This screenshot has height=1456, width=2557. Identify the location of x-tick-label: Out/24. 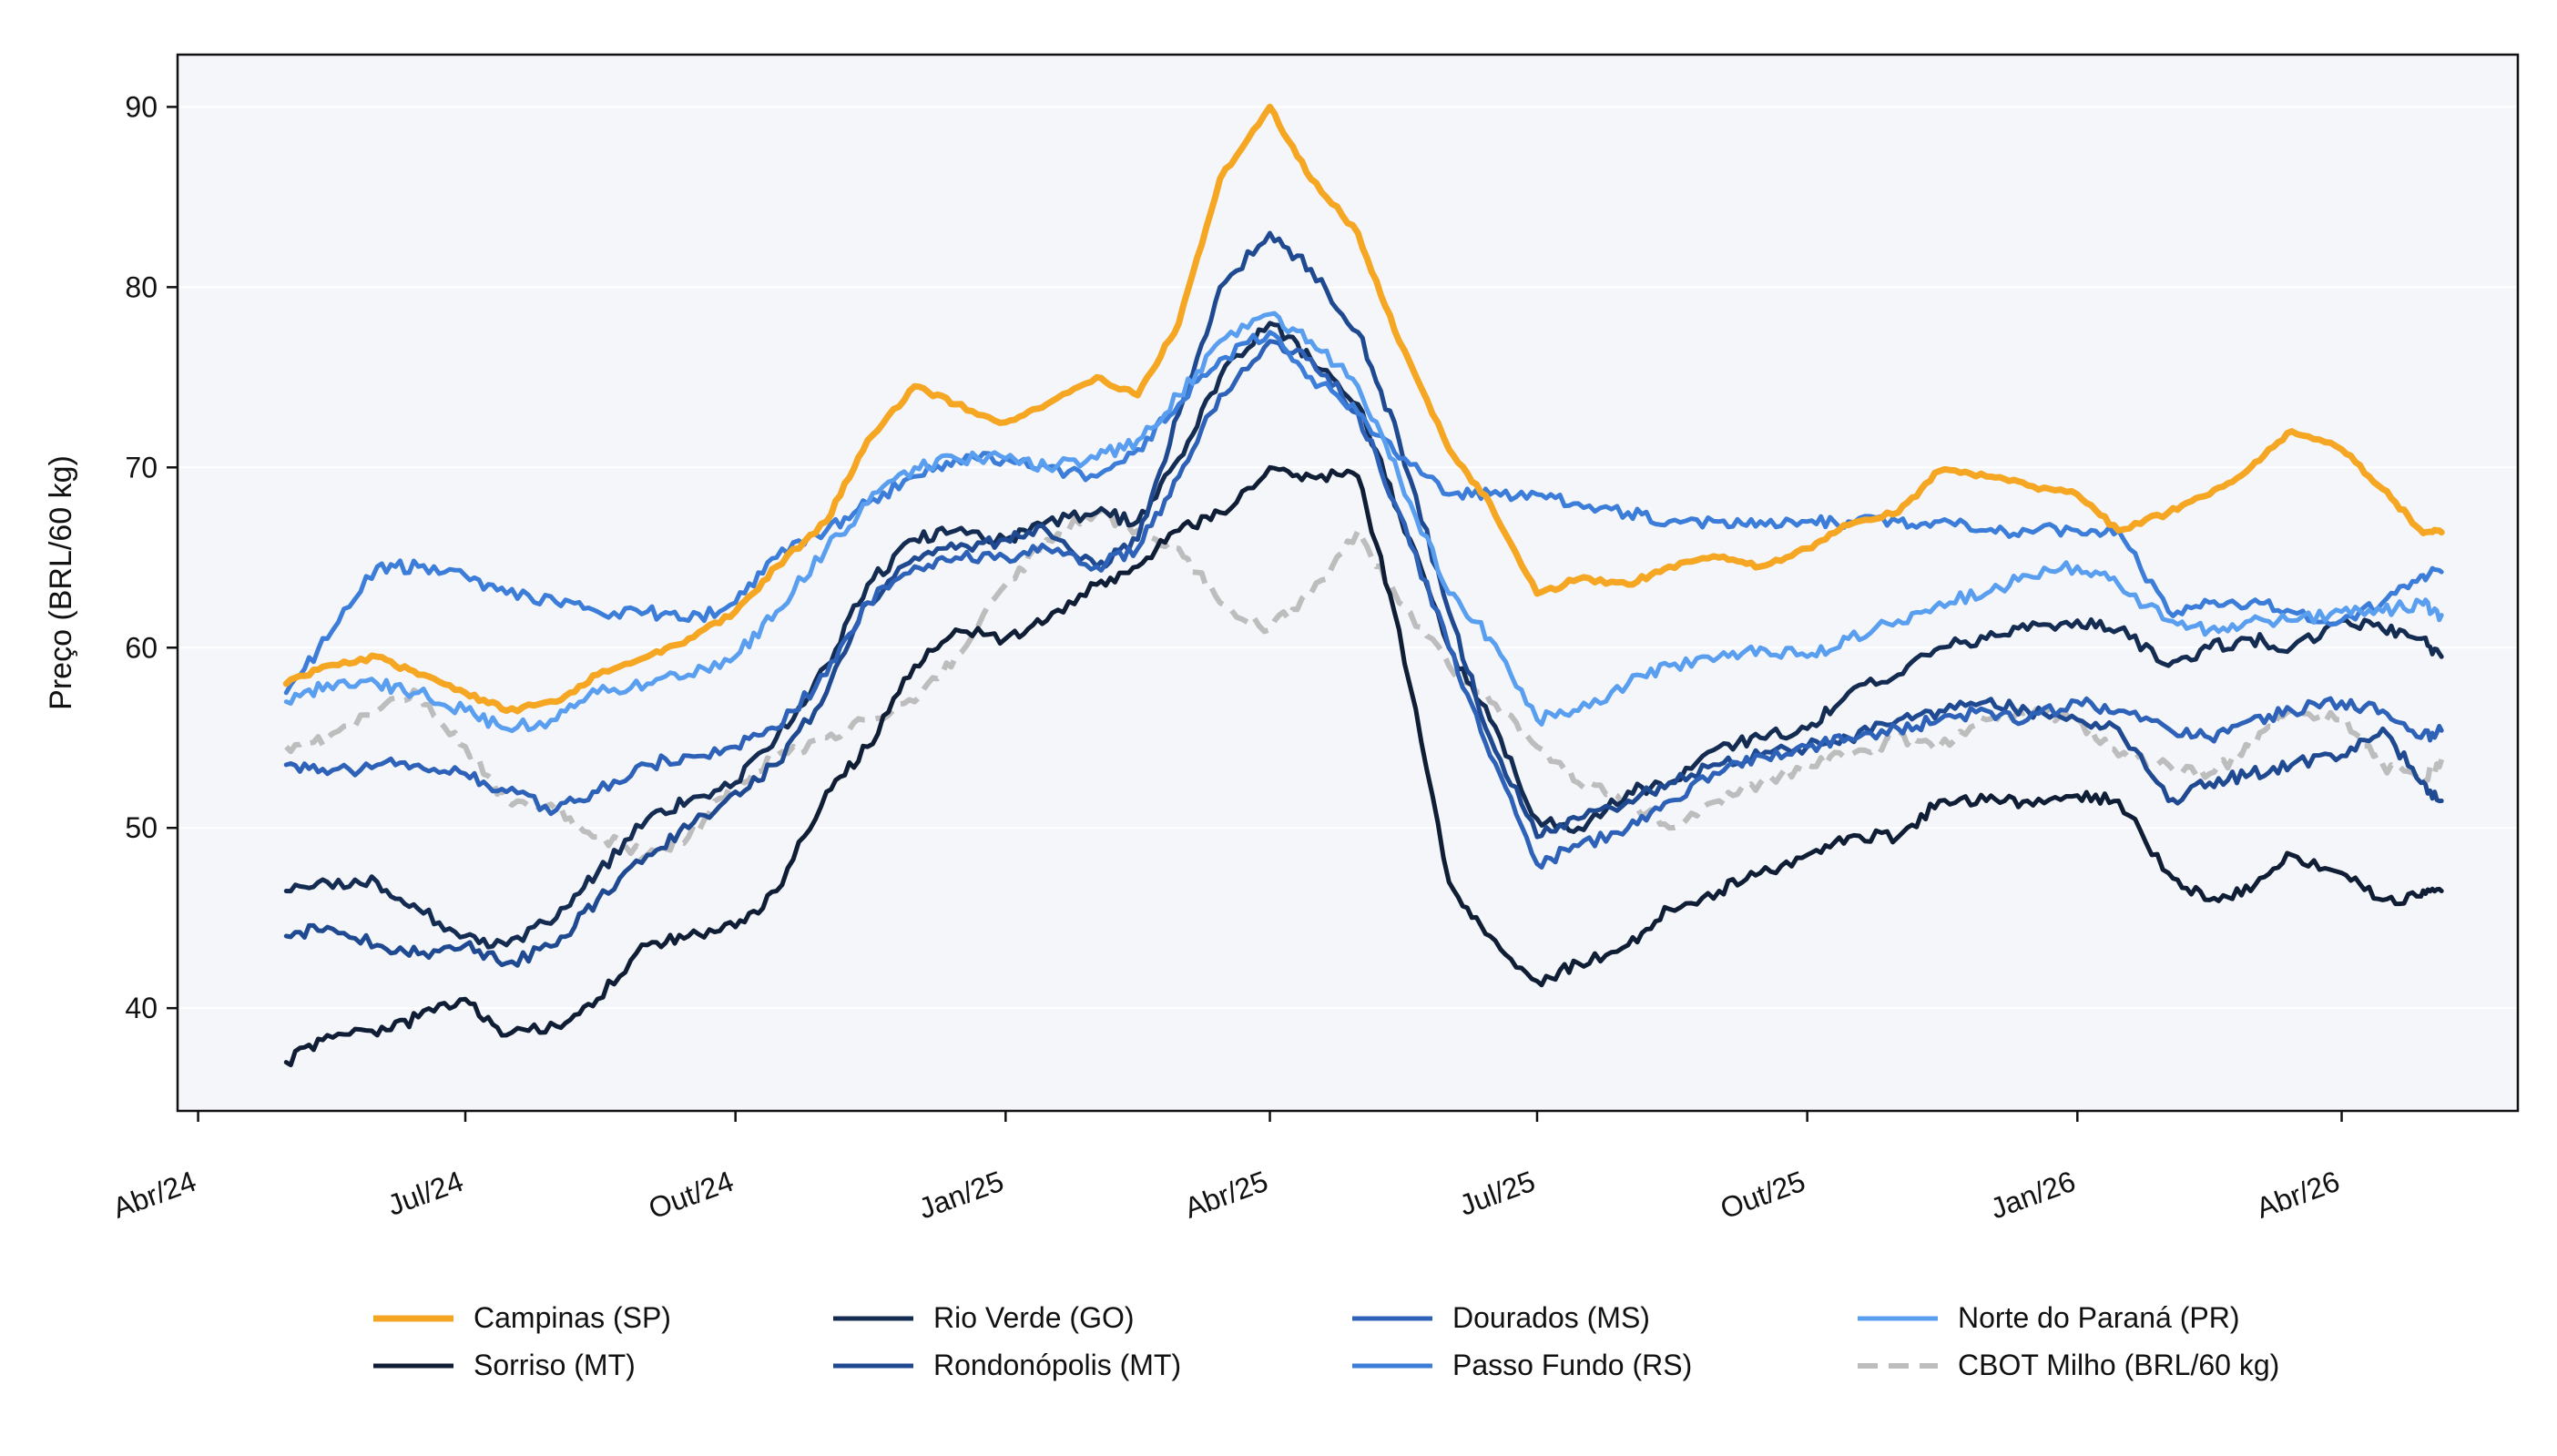
(691, 1195).